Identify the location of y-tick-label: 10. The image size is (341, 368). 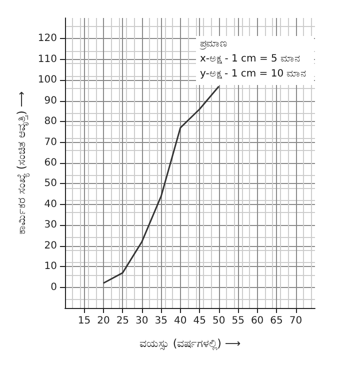
(50, 266).